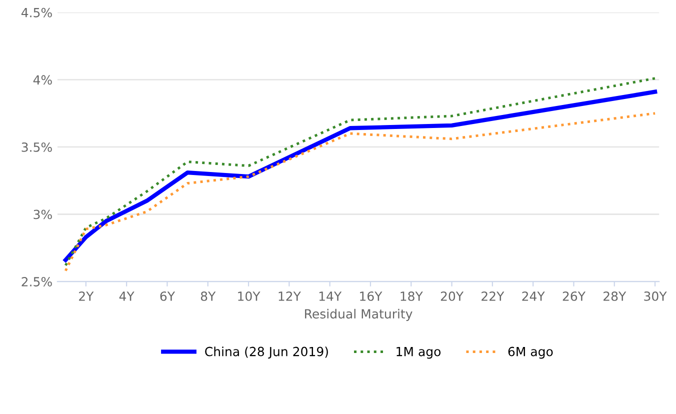 The height and width of the screenshot is (414, 676). I want to click on legend-label: 6M ago, so click(530, 352).